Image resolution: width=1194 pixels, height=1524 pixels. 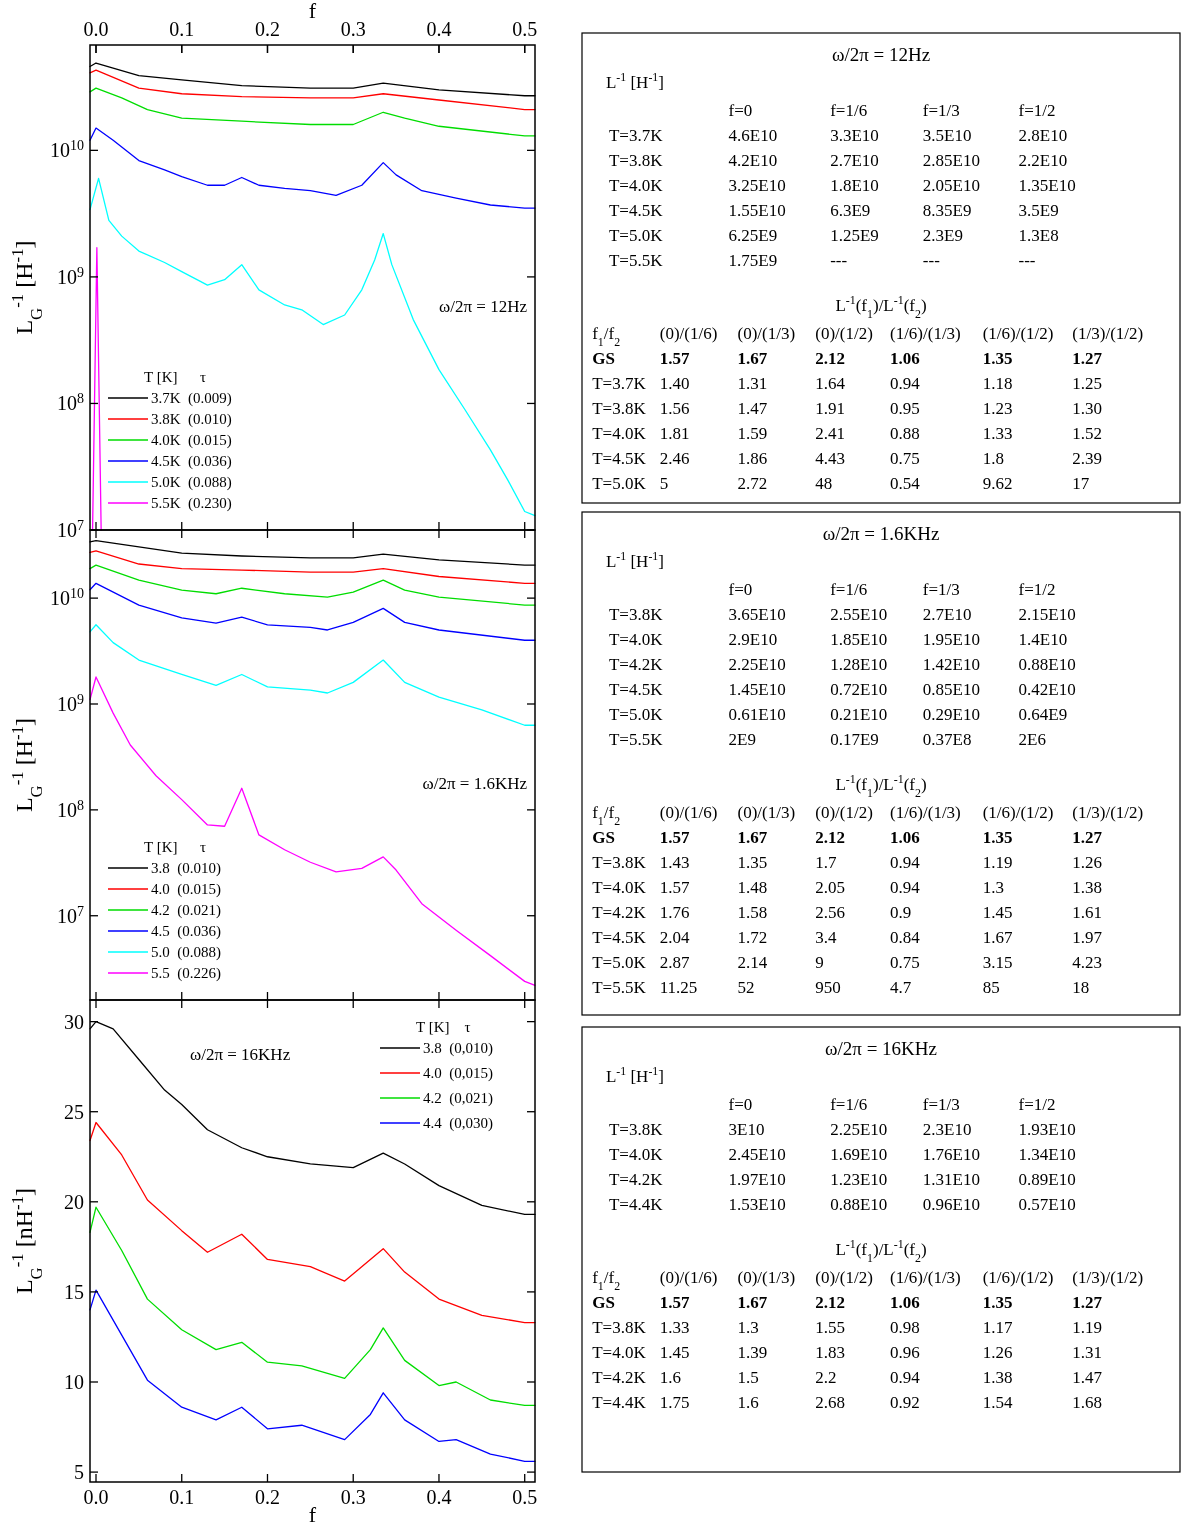 I want to click on text: 2.85E10, so click(x=951, y=160).